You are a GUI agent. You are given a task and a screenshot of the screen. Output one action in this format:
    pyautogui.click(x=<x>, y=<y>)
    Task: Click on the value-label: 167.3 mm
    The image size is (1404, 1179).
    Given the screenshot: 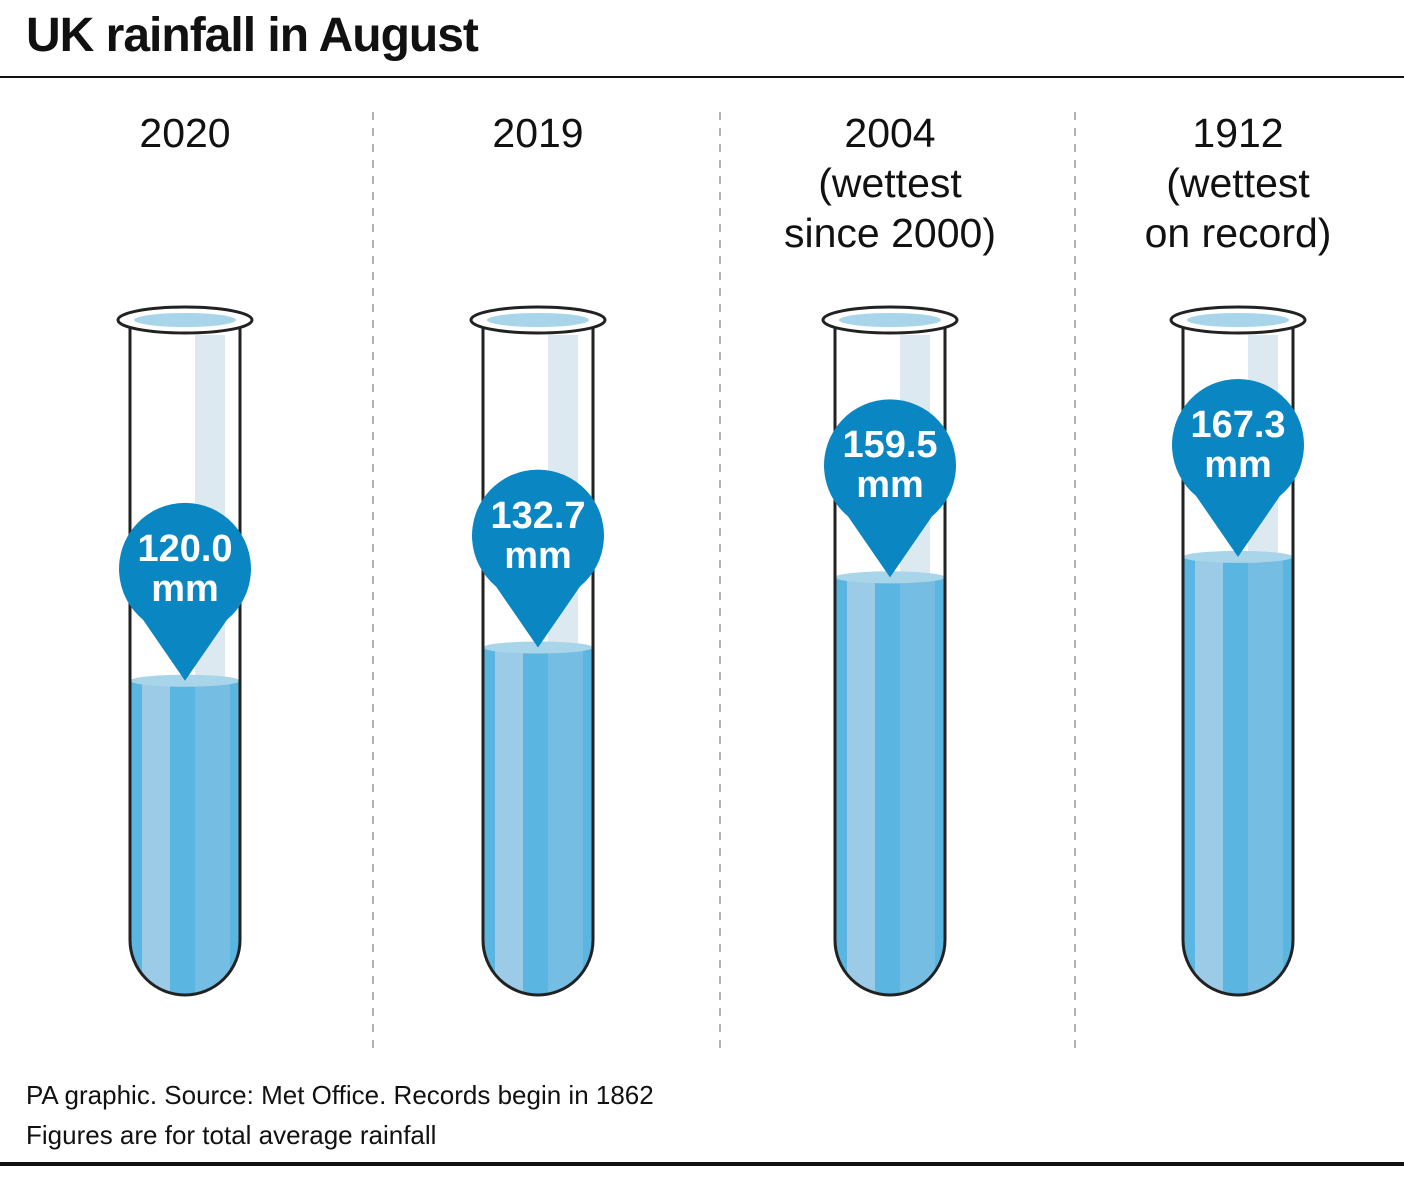 What is the action you would take?
    pyautogui.click(x=1238, y=444)
    